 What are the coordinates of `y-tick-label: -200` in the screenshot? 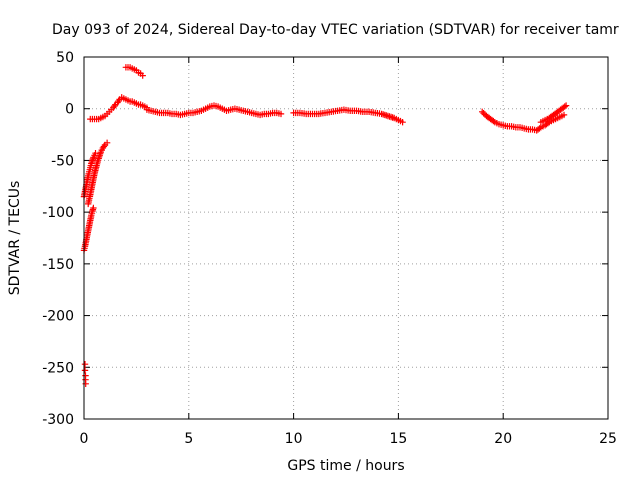 It's located at (58, 317).